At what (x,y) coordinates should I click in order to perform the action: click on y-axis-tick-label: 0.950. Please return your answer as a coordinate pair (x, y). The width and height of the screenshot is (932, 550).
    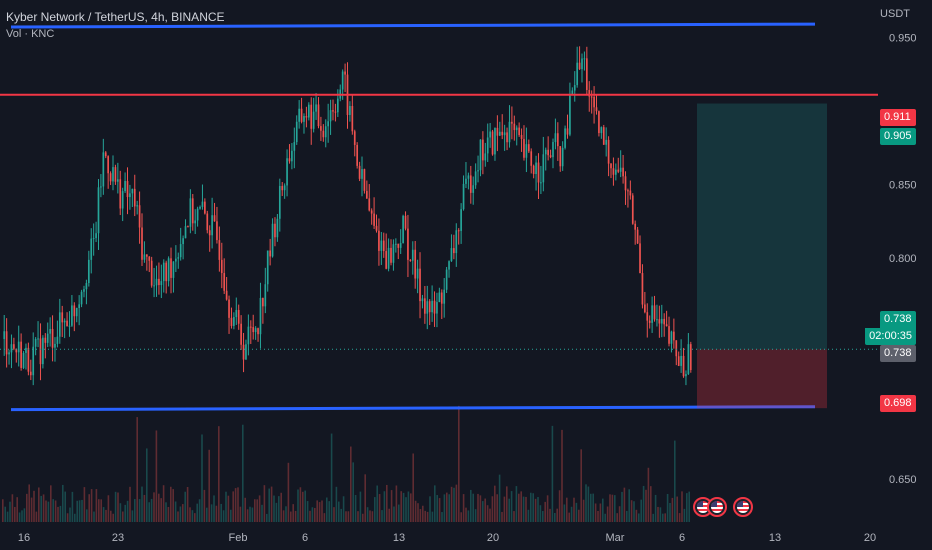
    Looking at the image, I should click on (903, 38).